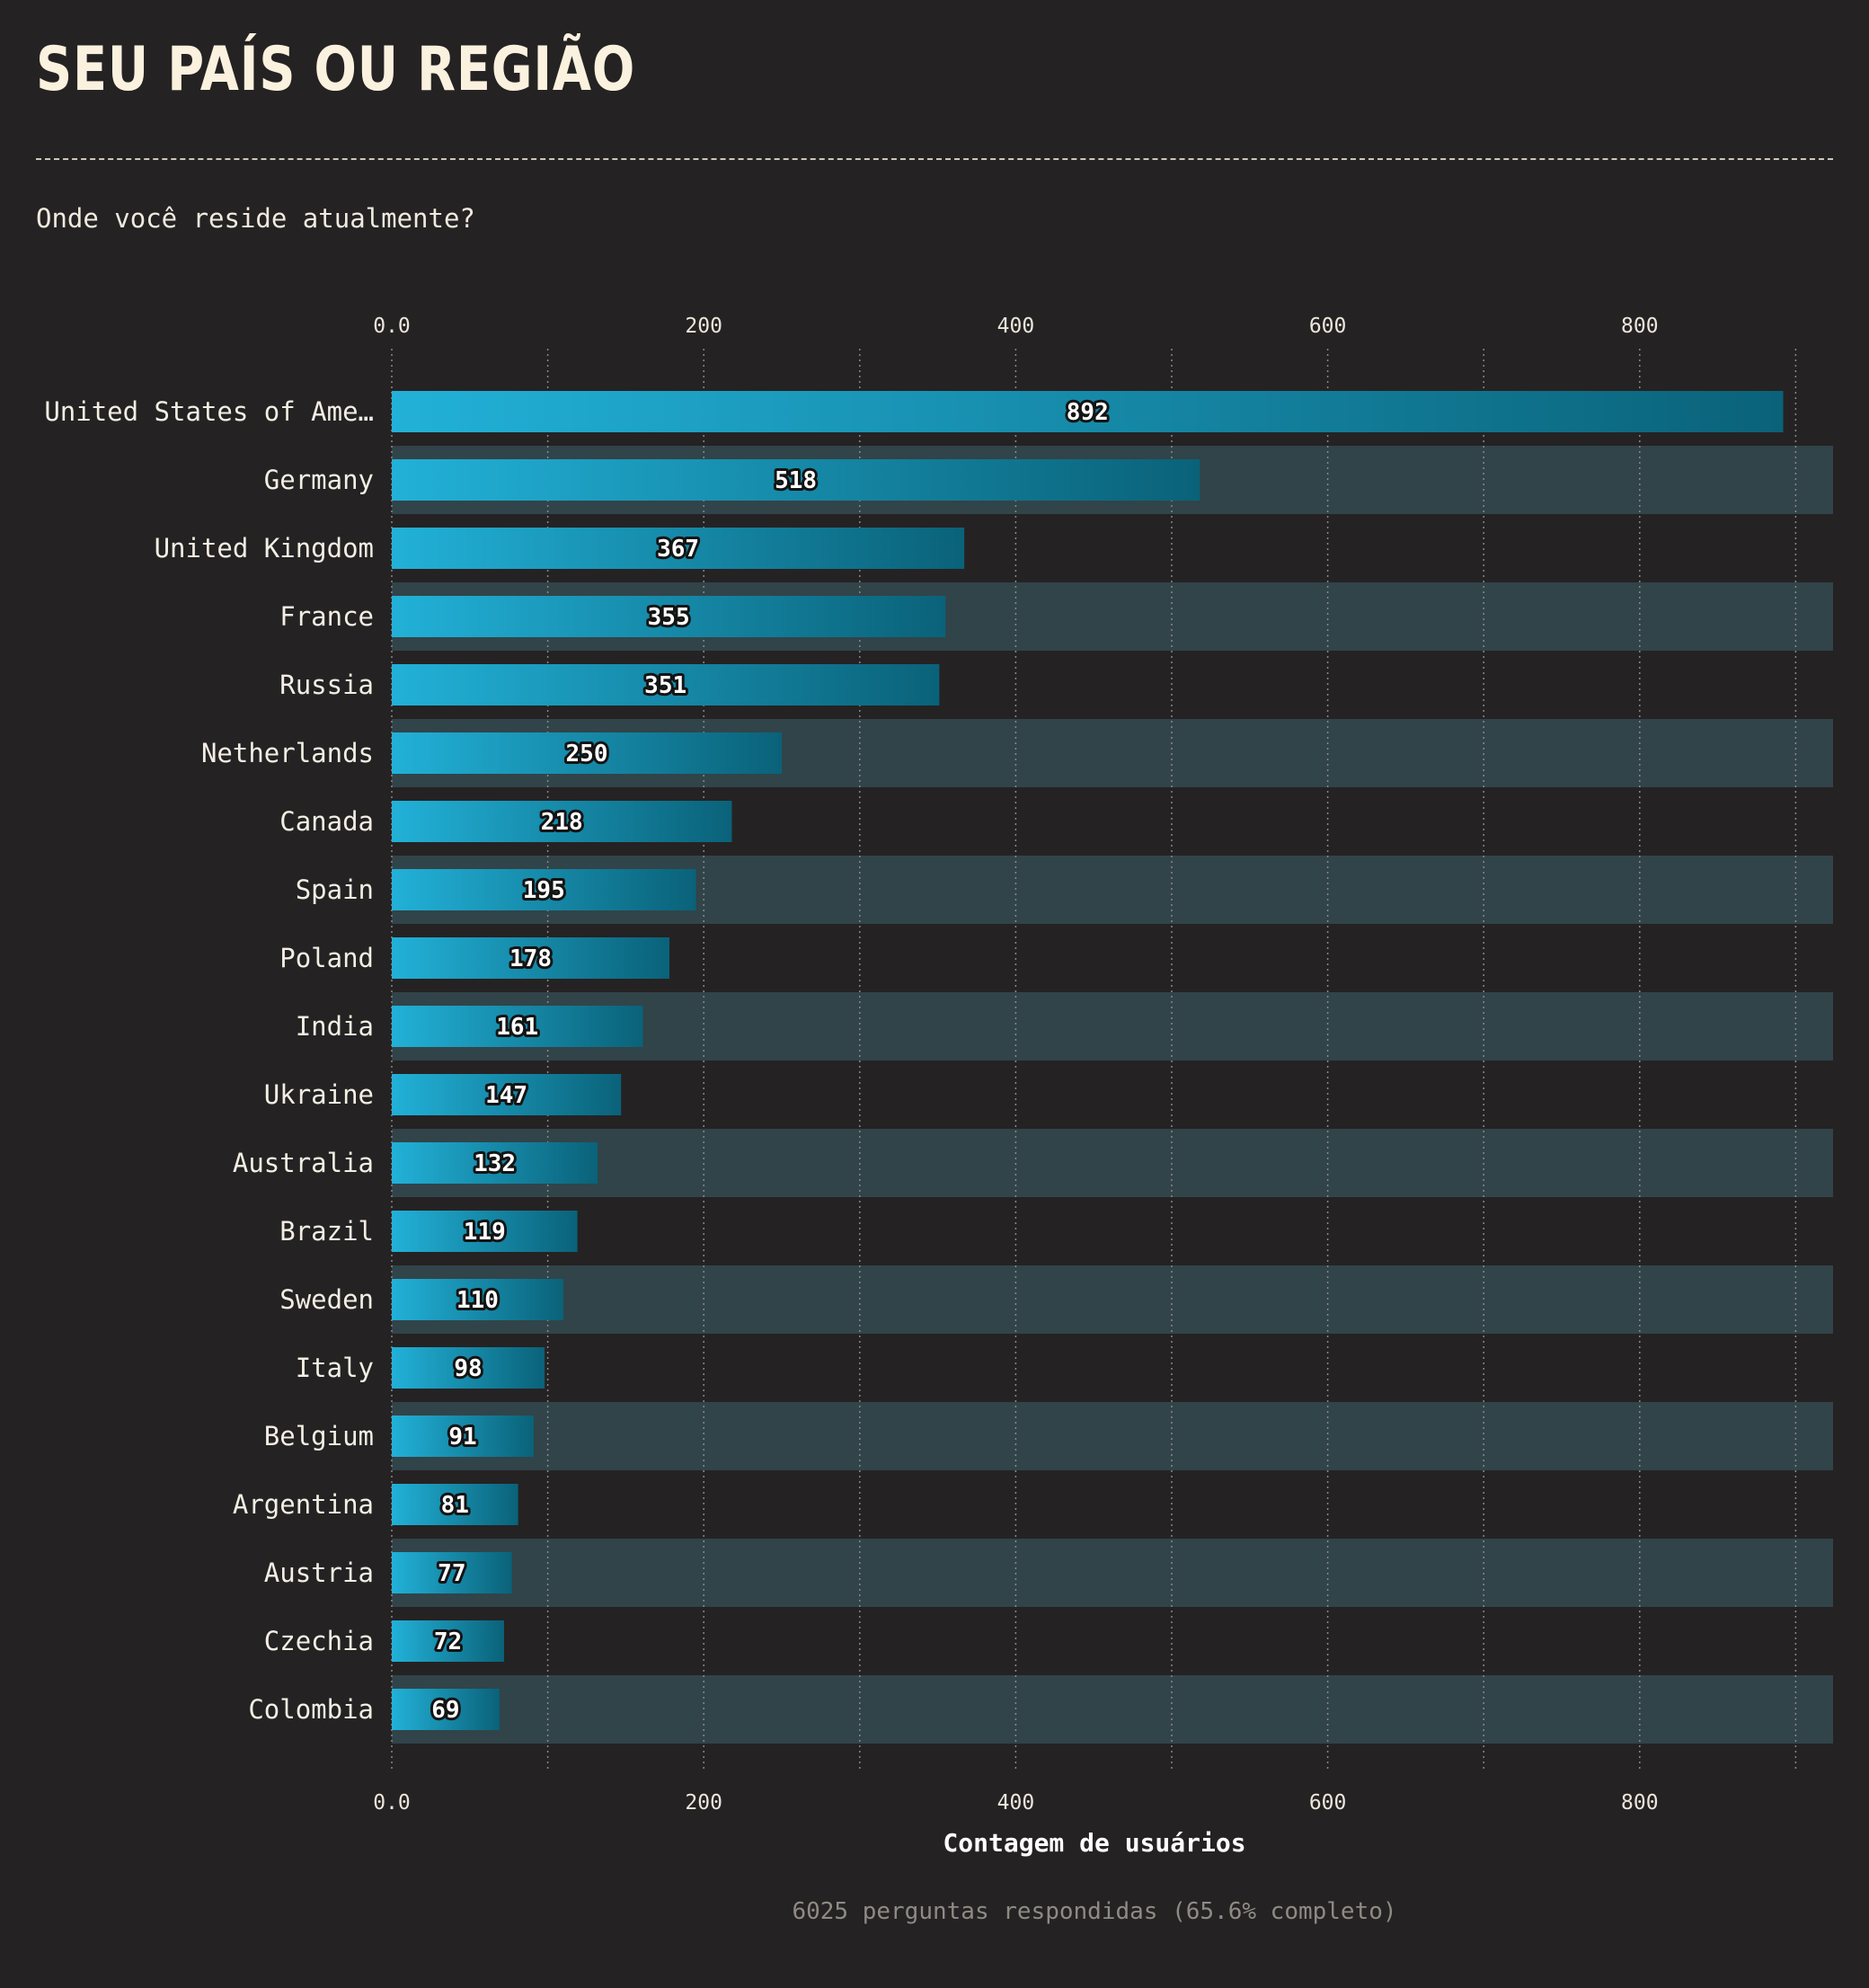 The image size is (1869, 1988). Describe the element at coordinates (287, 753) in the screenshot. I see `category-label: Netherlands` at that location.